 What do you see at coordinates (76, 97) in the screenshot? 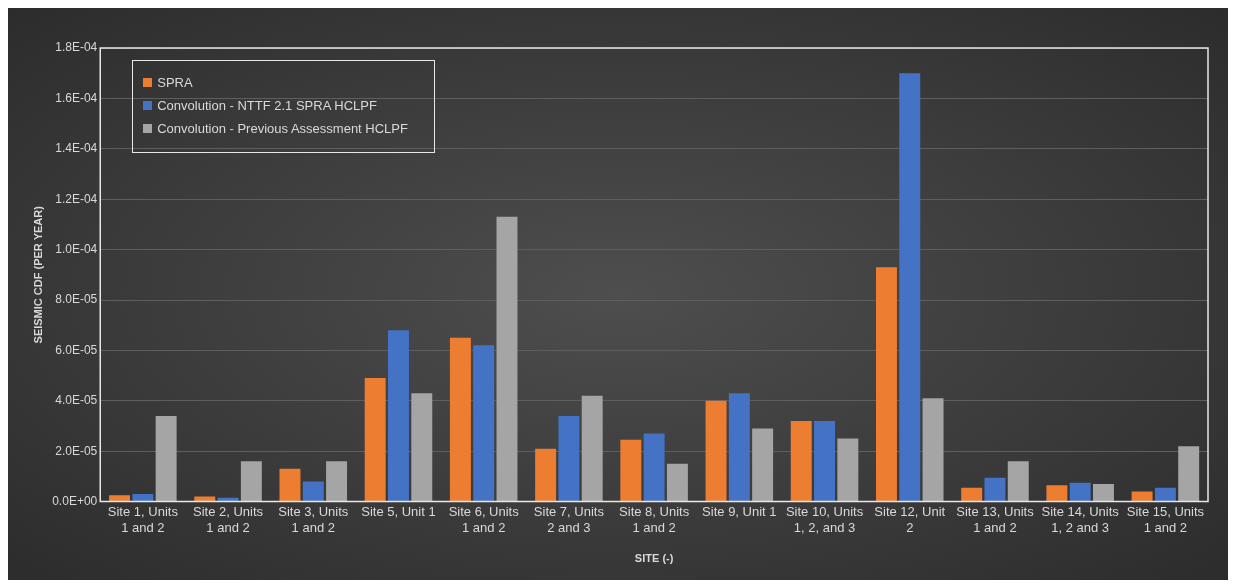
I see `y-tick-label: 1.6E-04` at bounding box center [76, 97].